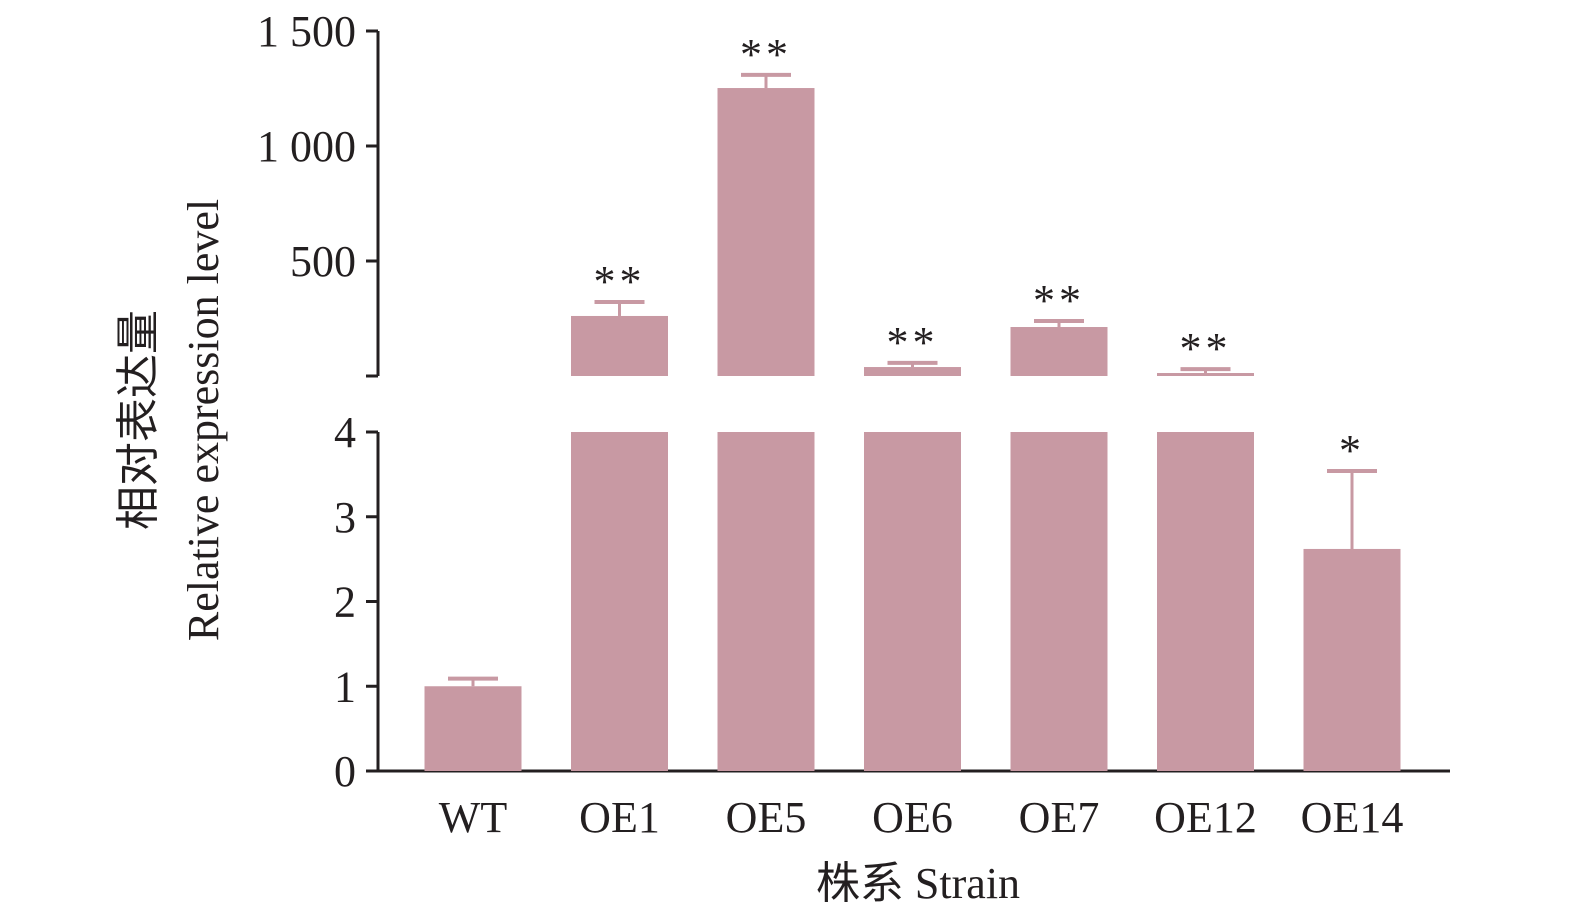 The image size is (1575, 919). I want to click on y-tick-label: 2, so click(345, 602).